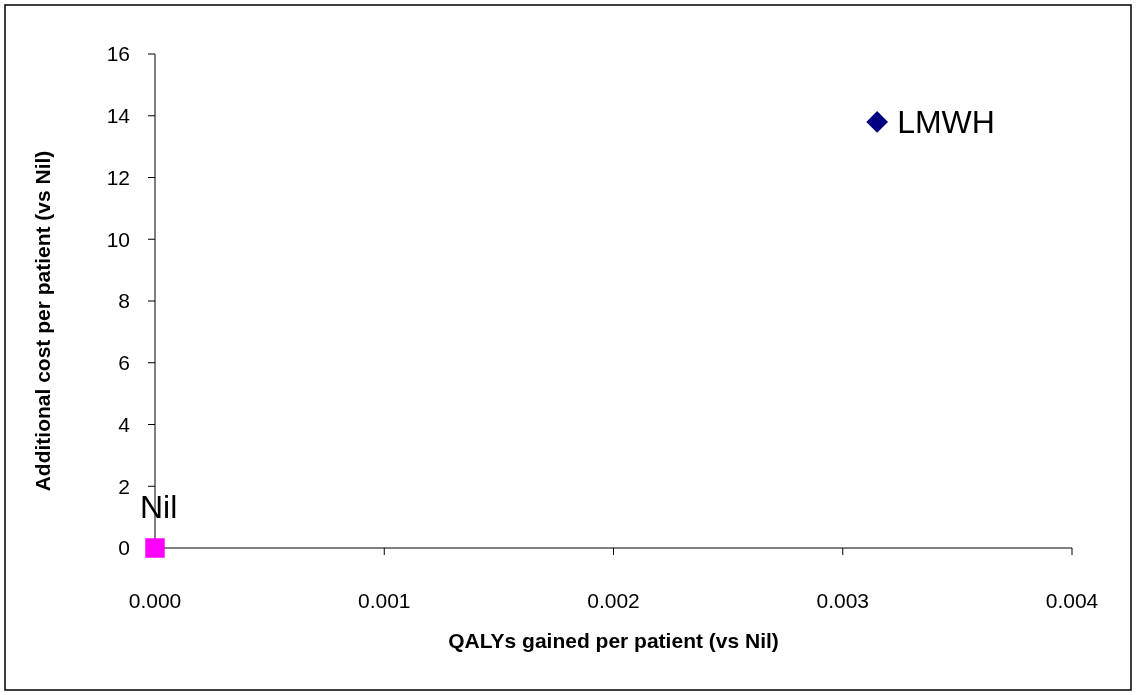 The image size is (1136, 695). I want to click on x-tick-label: 0.002, so click(613, 600).